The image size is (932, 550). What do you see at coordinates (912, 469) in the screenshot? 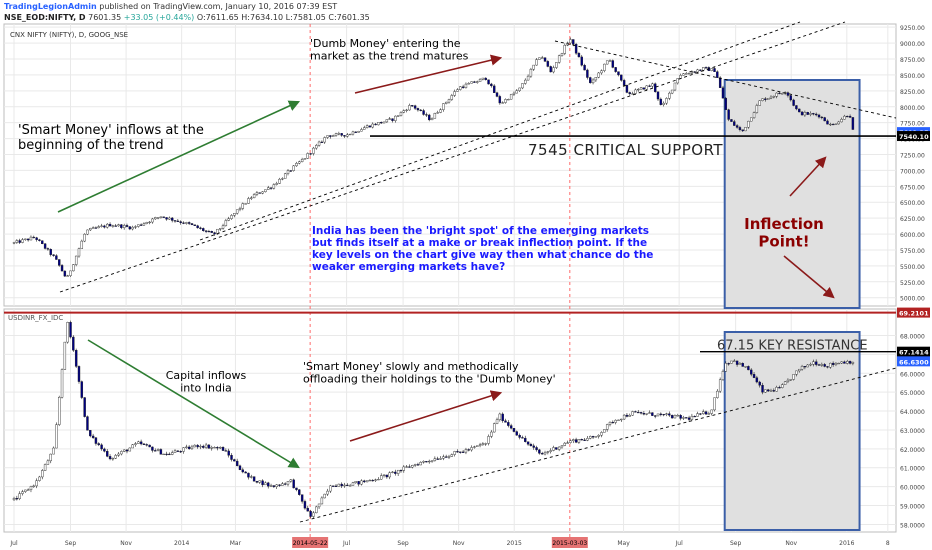
I see `y-tick-label: 61.0000` at bounding box center [912, 469].